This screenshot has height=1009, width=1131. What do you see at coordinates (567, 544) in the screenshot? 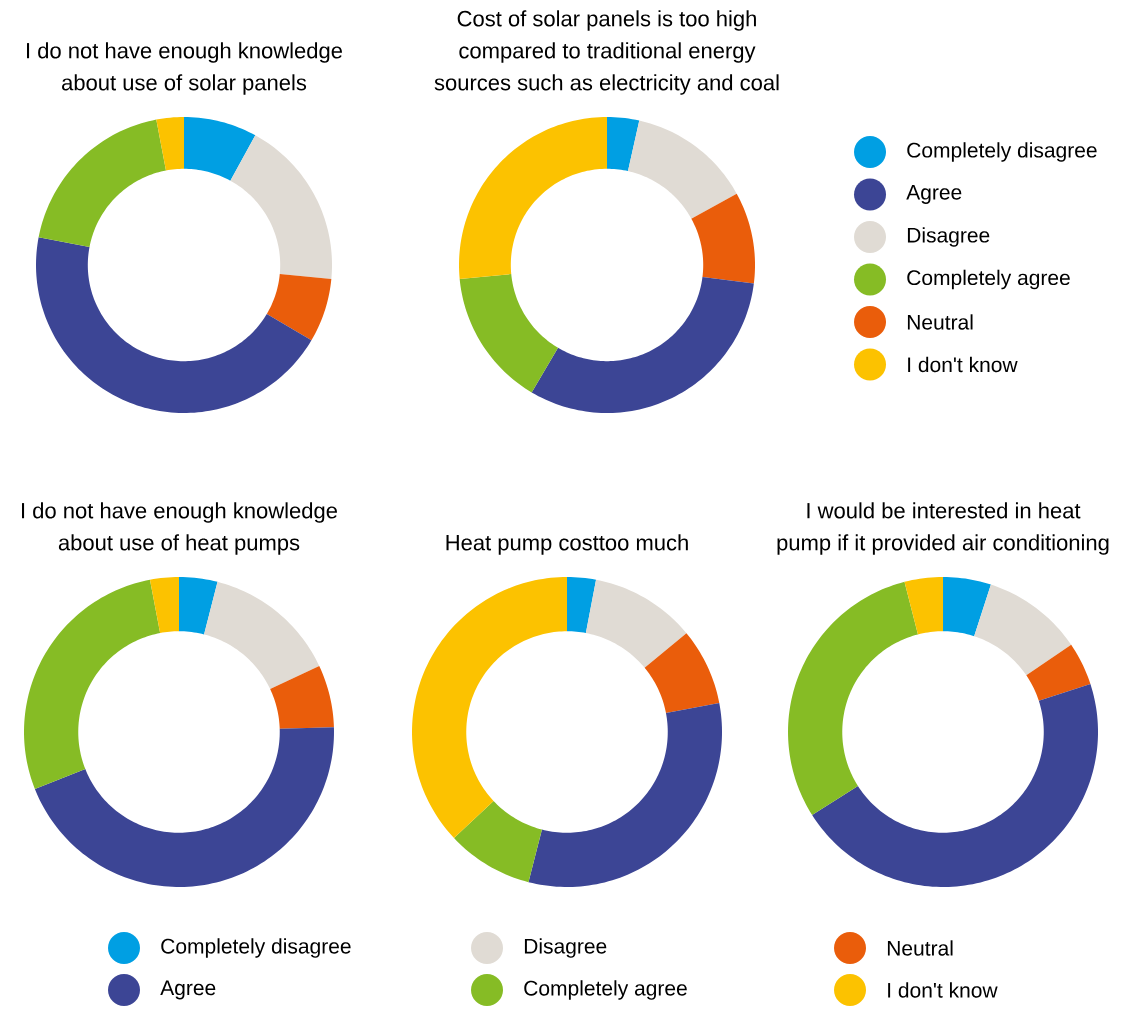
I see `chart-title: Heat pump costtoo much` at bounding box center [567, 544].